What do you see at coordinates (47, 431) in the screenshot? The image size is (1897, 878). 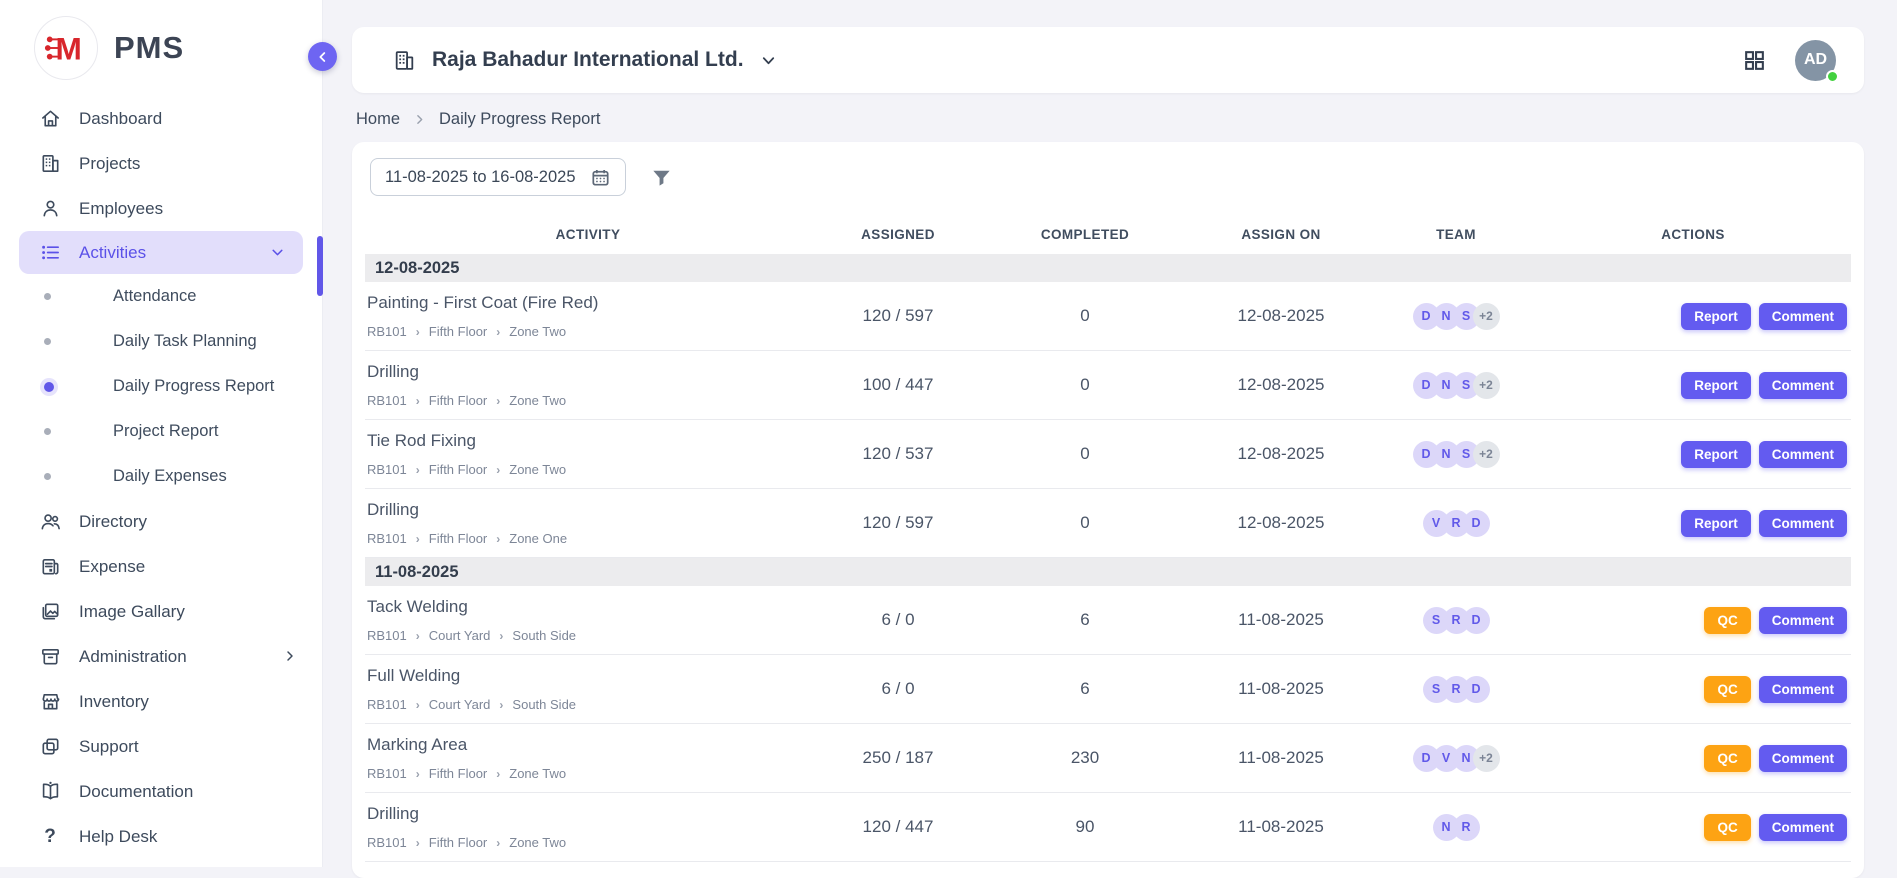 I see `bullet-dot-icon` at bounding box center [47, 431].